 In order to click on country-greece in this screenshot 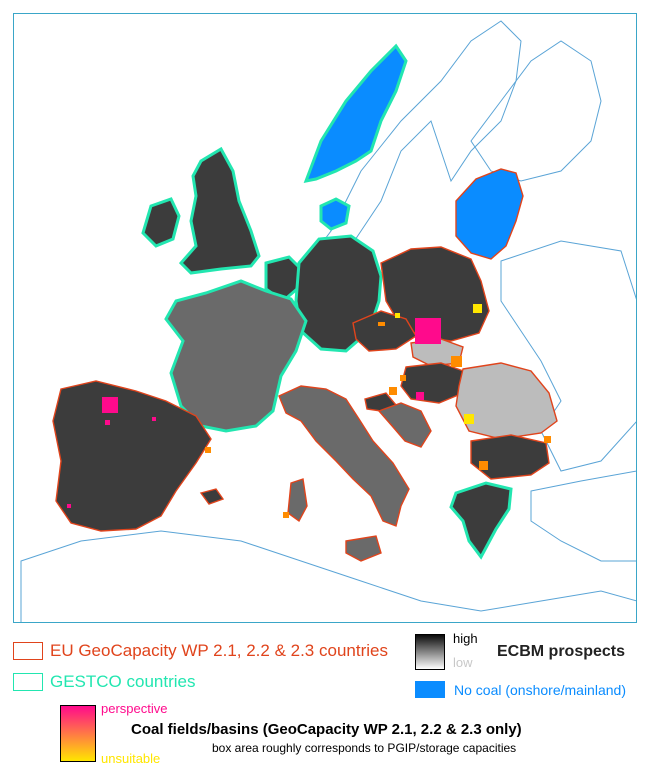, I will do `click(481, 520)`.